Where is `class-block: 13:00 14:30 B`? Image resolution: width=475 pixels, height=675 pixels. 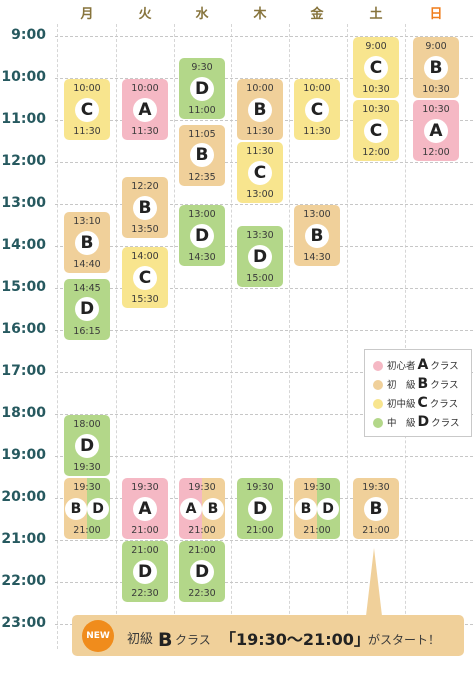
class-block: 13:00 14:30 B is located at coordinates (317, 235).